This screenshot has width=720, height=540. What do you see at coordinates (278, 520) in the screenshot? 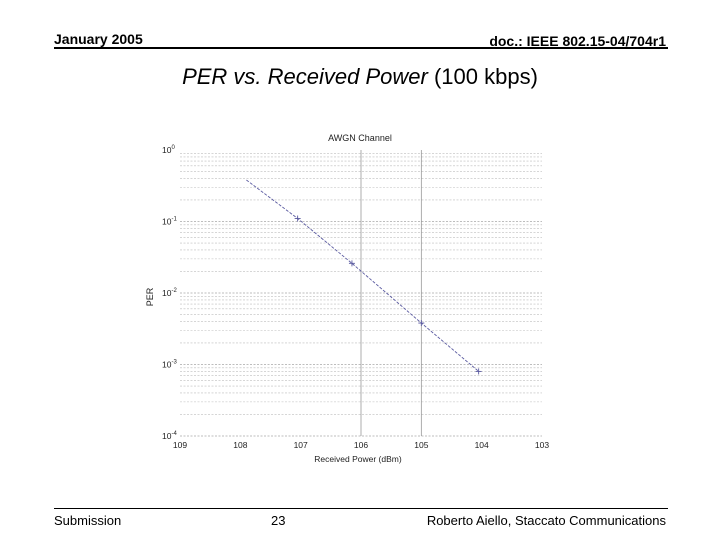
I see `footer-page-number: 23` at bounding box center [278, 520].